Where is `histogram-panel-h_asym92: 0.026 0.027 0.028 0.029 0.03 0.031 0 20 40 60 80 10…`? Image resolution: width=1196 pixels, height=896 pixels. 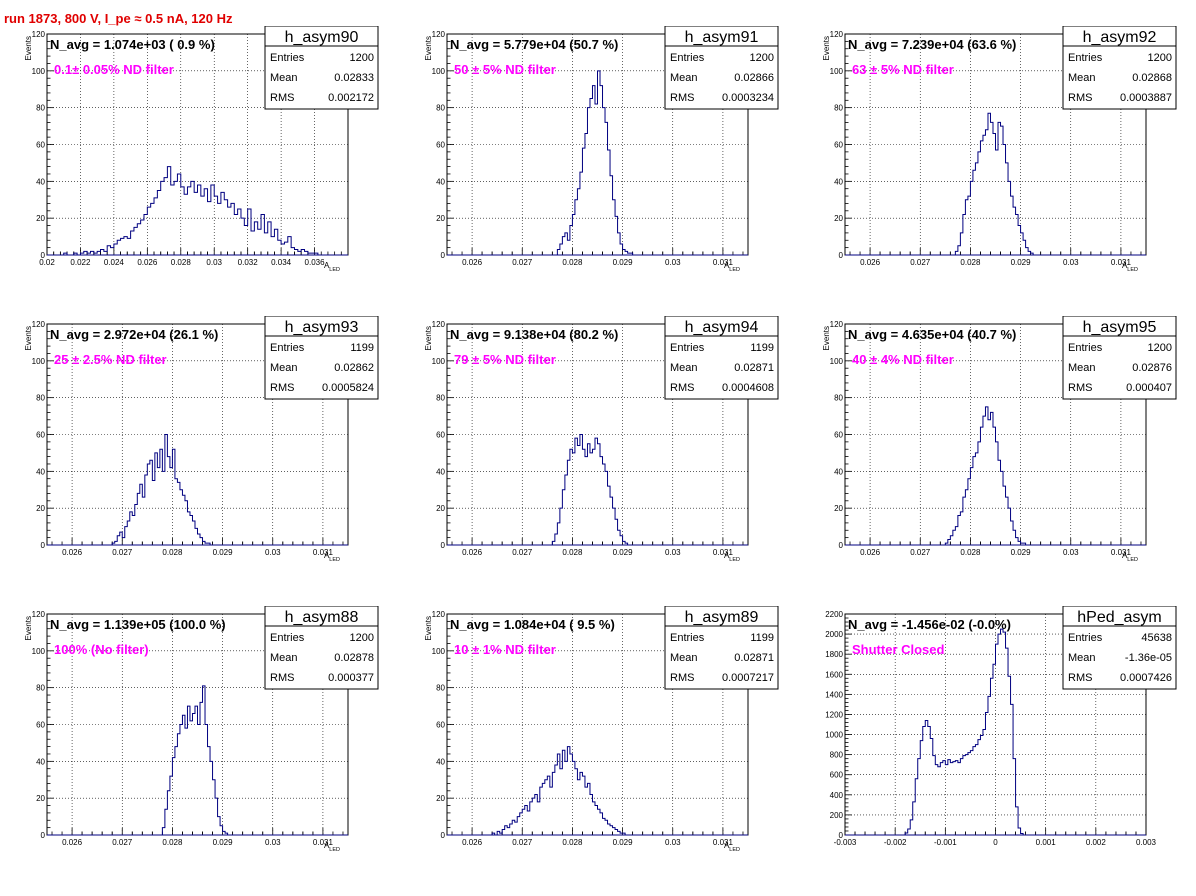 histogram-panel-h_asym92: 0.026 0.027 0.028 0.029 0.03 0.031 0 20 40 60 80 10… is located at coordinates (997, 171).